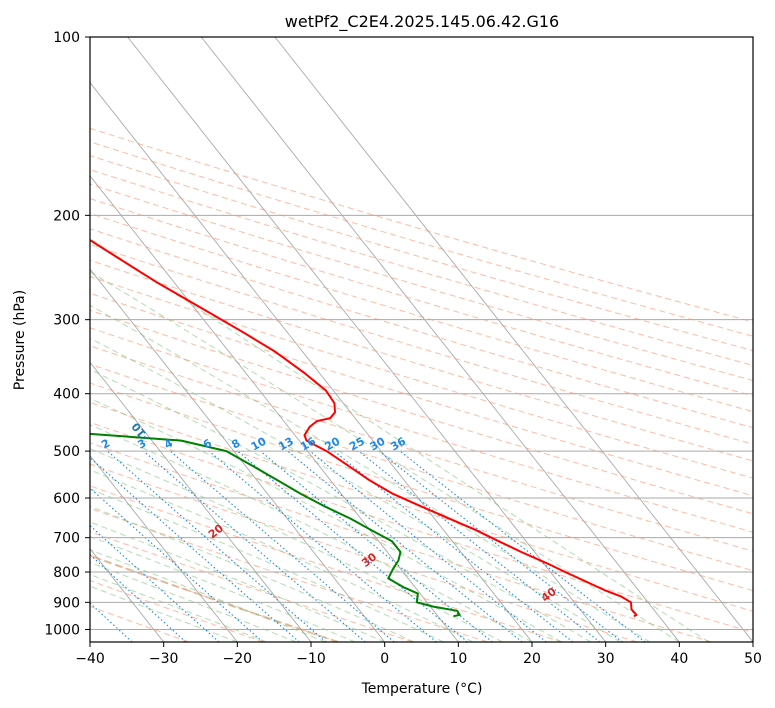  I want to click on y-tick-label: 300, so click(66, 321).